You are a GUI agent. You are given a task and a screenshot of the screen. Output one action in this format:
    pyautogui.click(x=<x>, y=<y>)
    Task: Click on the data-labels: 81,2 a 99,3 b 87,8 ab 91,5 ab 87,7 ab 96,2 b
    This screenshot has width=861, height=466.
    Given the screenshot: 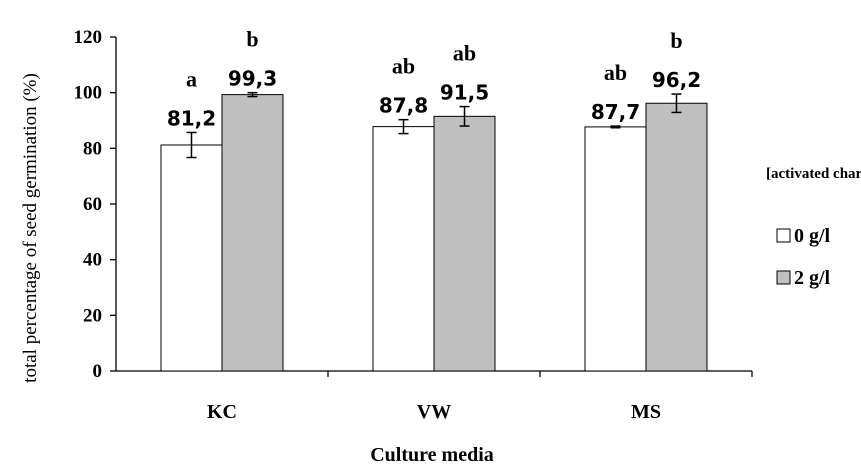 What is the action you would take?
    pyautogui.click(x=434, y=79)
    